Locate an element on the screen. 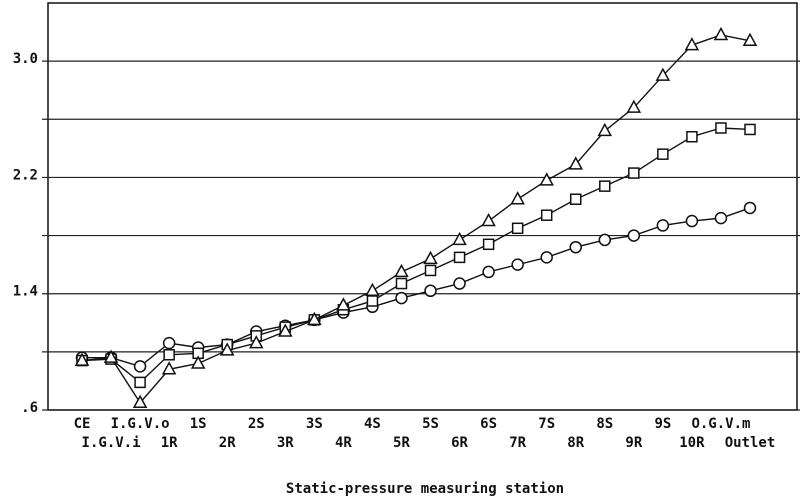  x-tick-label: 9R is located at coordinates (633, 443).